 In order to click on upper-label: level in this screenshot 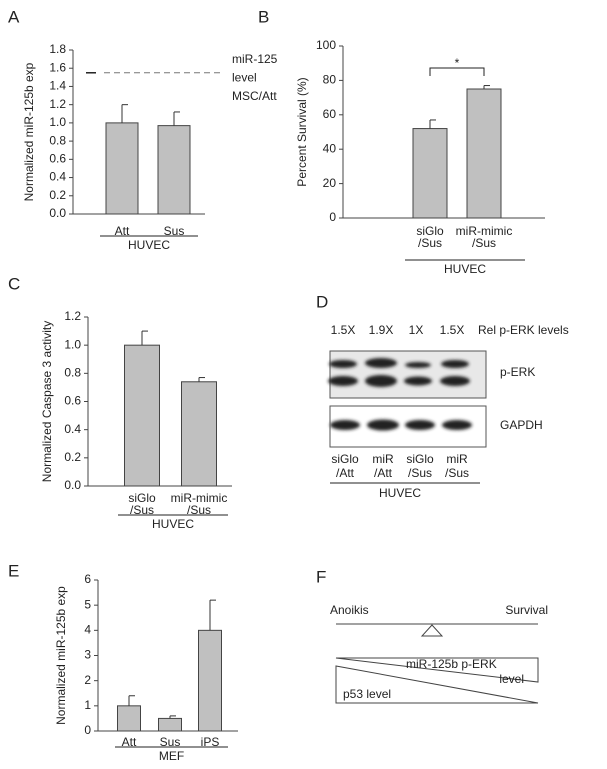, I will do `click(511, 679)`.